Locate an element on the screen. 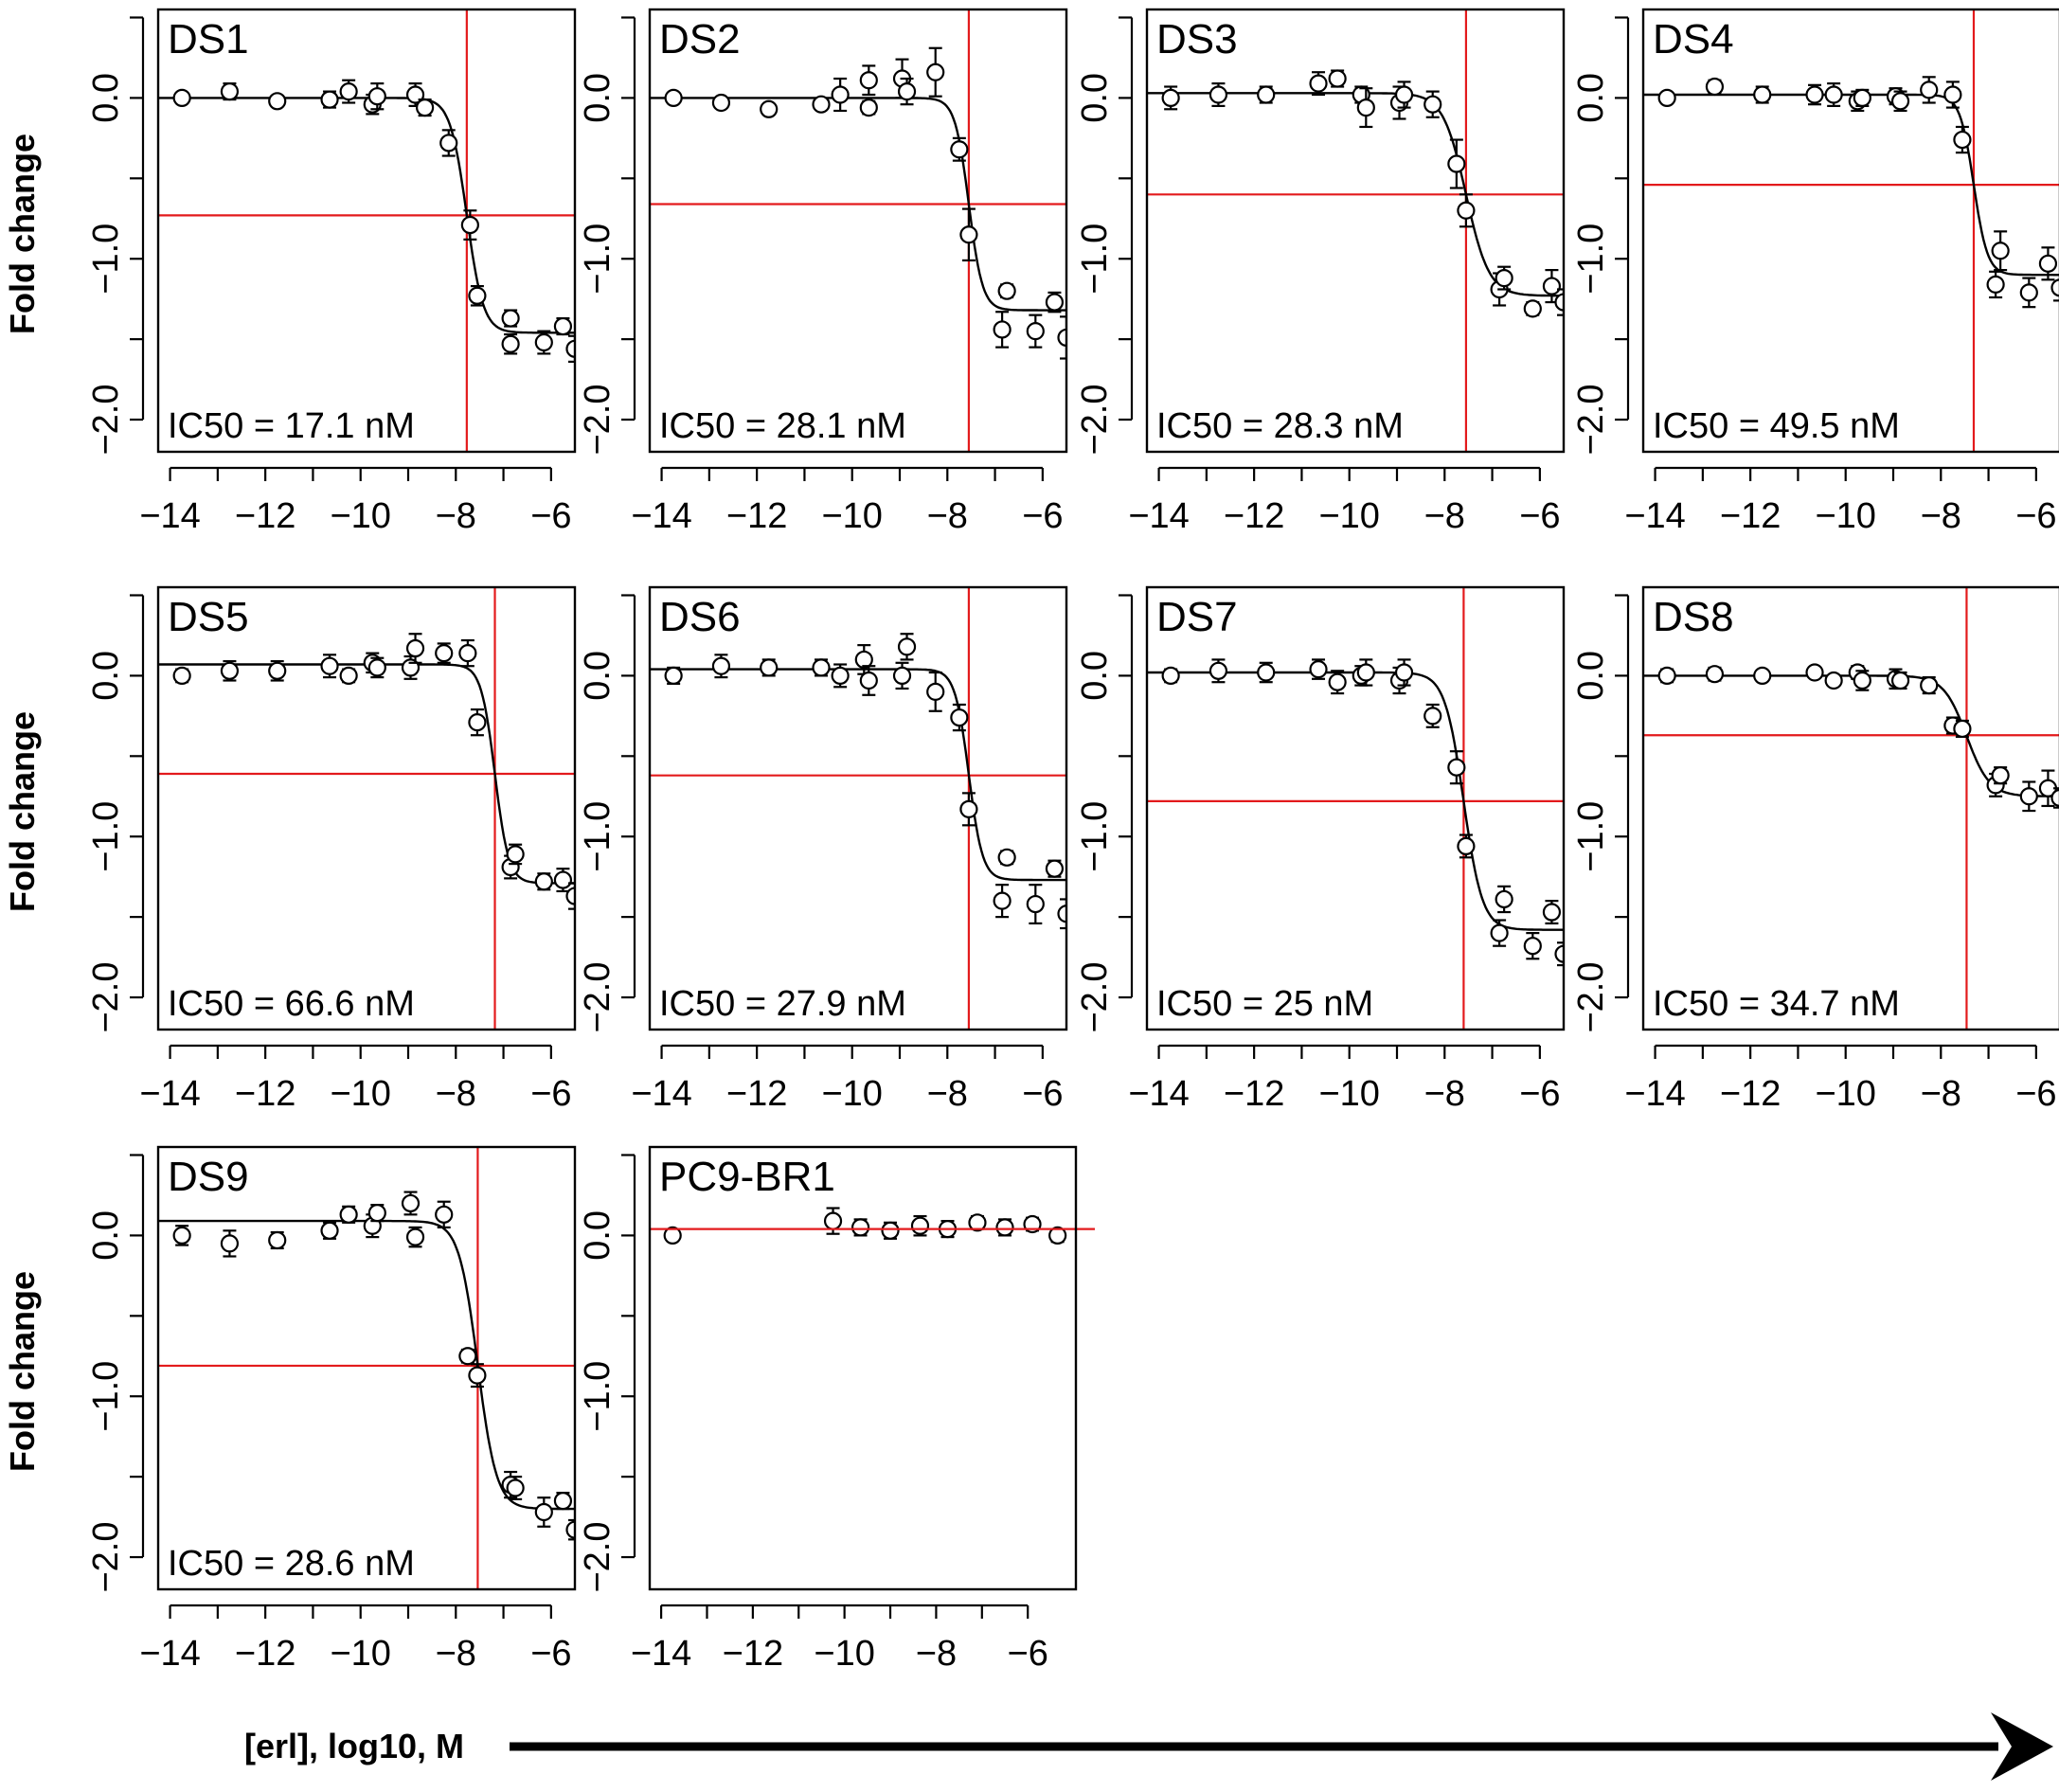 The height and width of the screenshot is (1792, 2059). y-tick-label: 0.0 is located at coordinates (598, 1235).